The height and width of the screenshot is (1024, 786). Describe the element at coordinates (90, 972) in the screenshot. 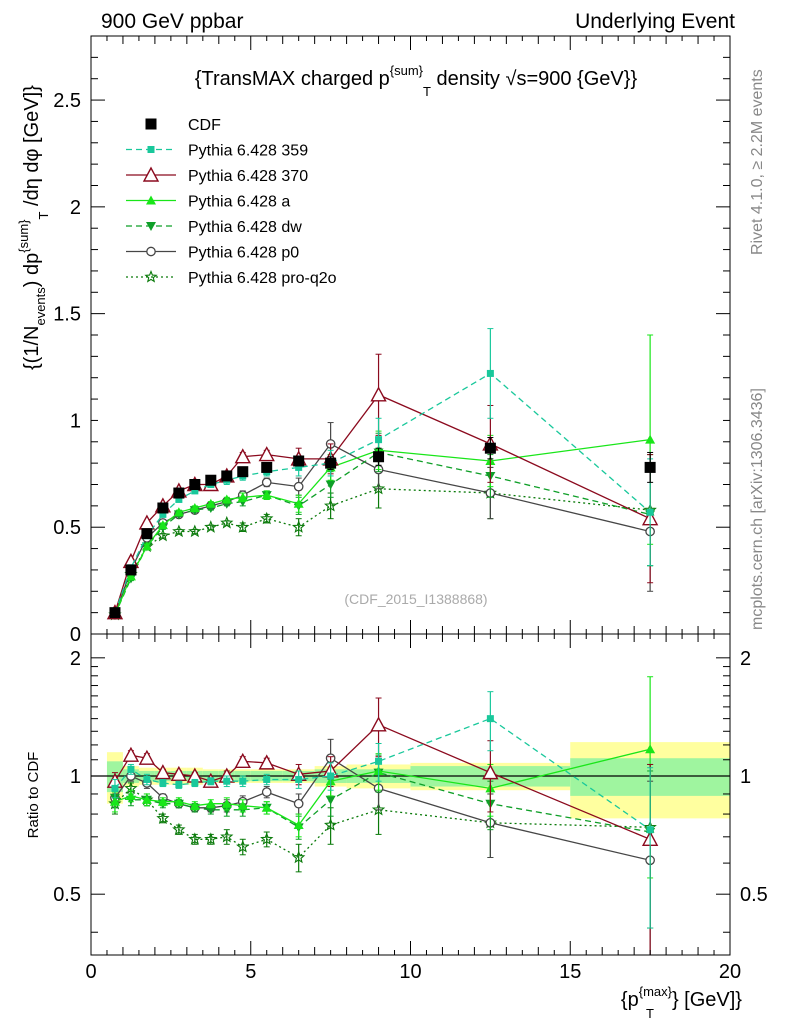

I see `x-tick-label: 0` at that location.